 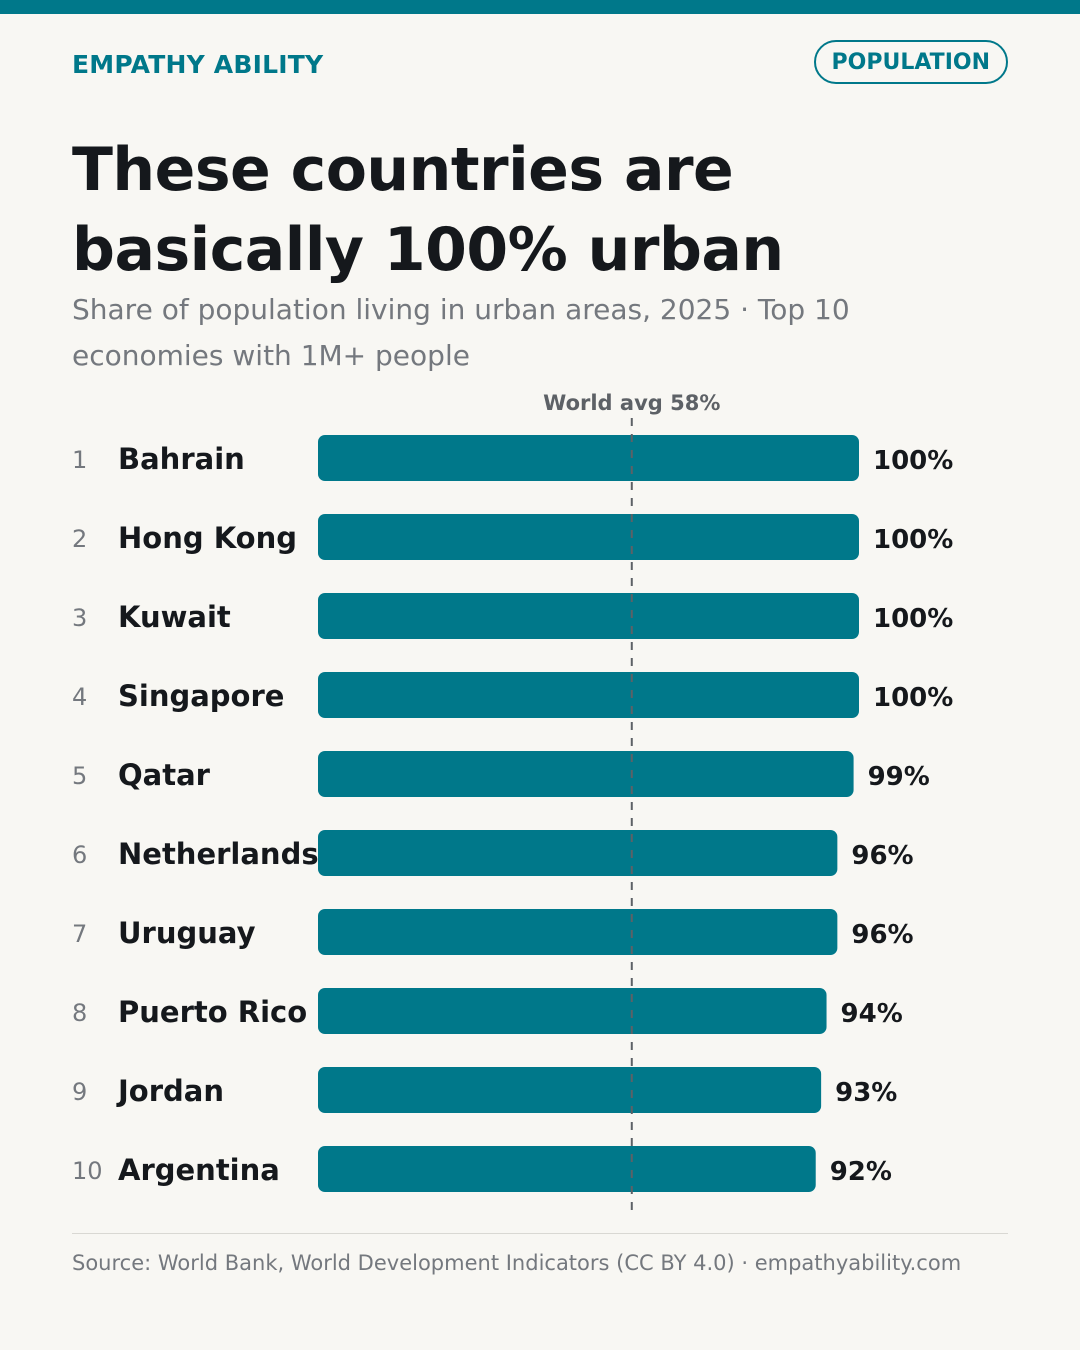 What do you see at coordinates (79, 697) in the screenshot?
I see `rank-label: 4` at bounding box center [79, 697].